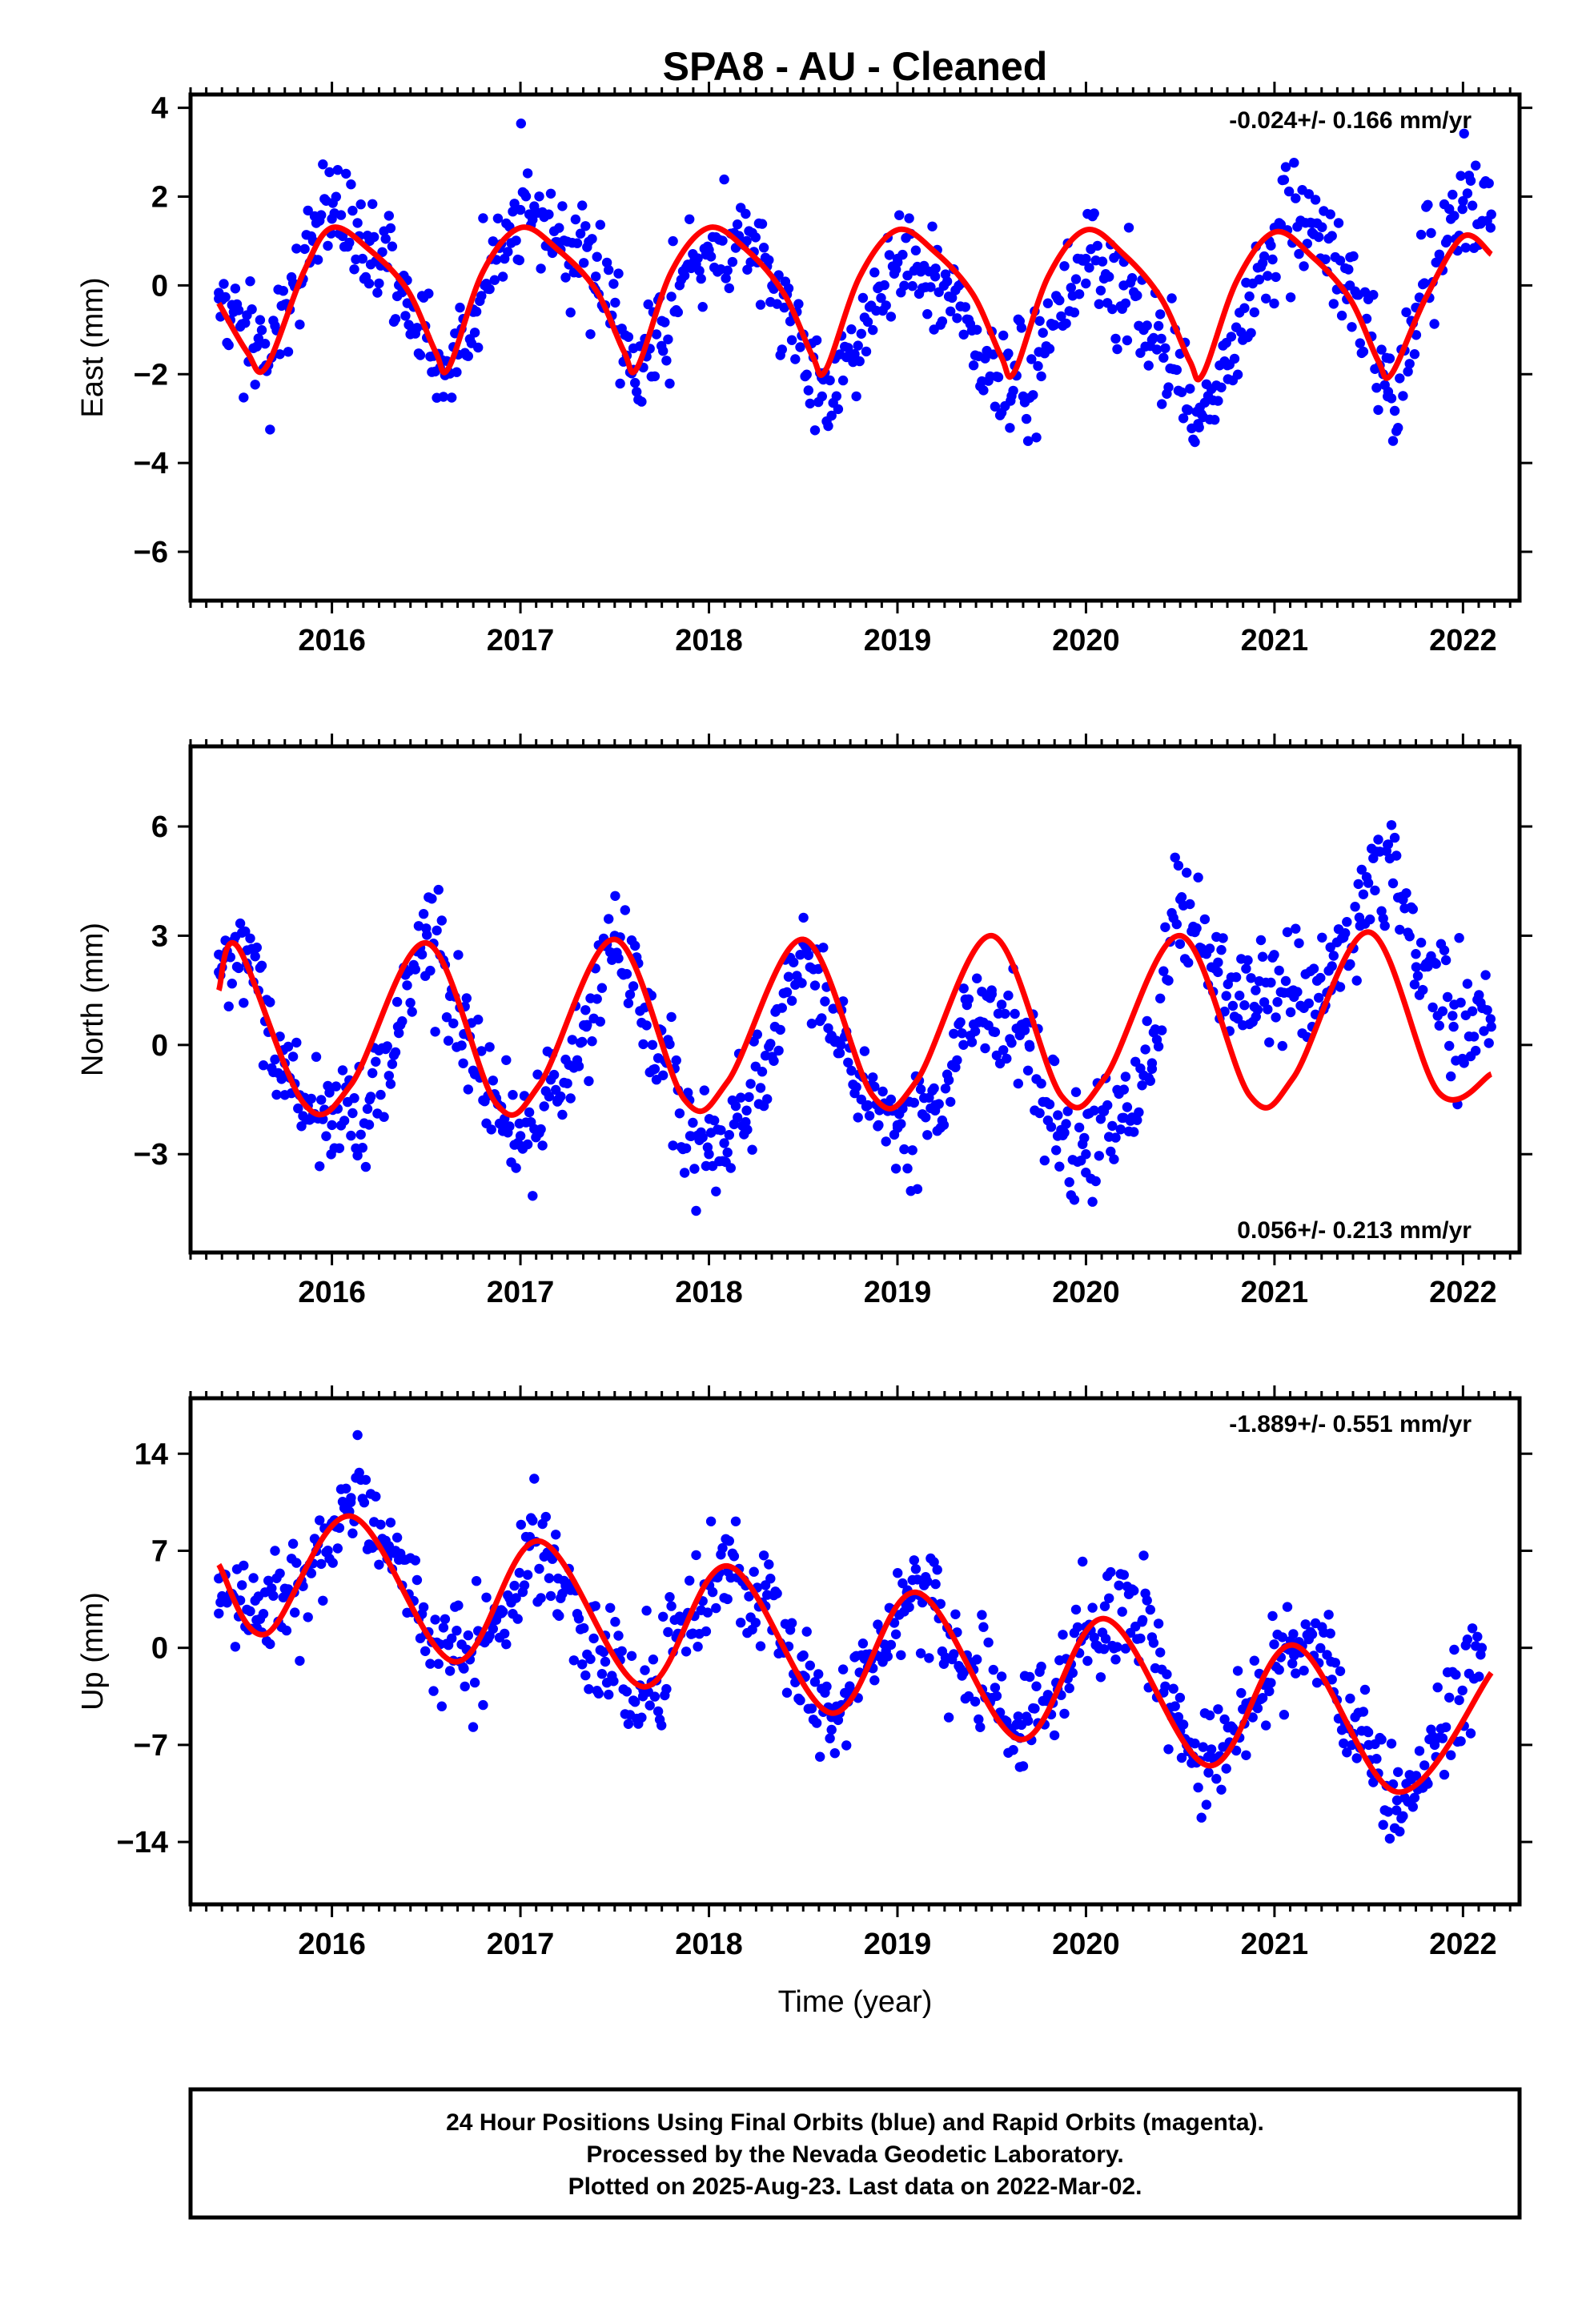  I want to click on north-x-tick-label: 2018, so click(709, 1292).